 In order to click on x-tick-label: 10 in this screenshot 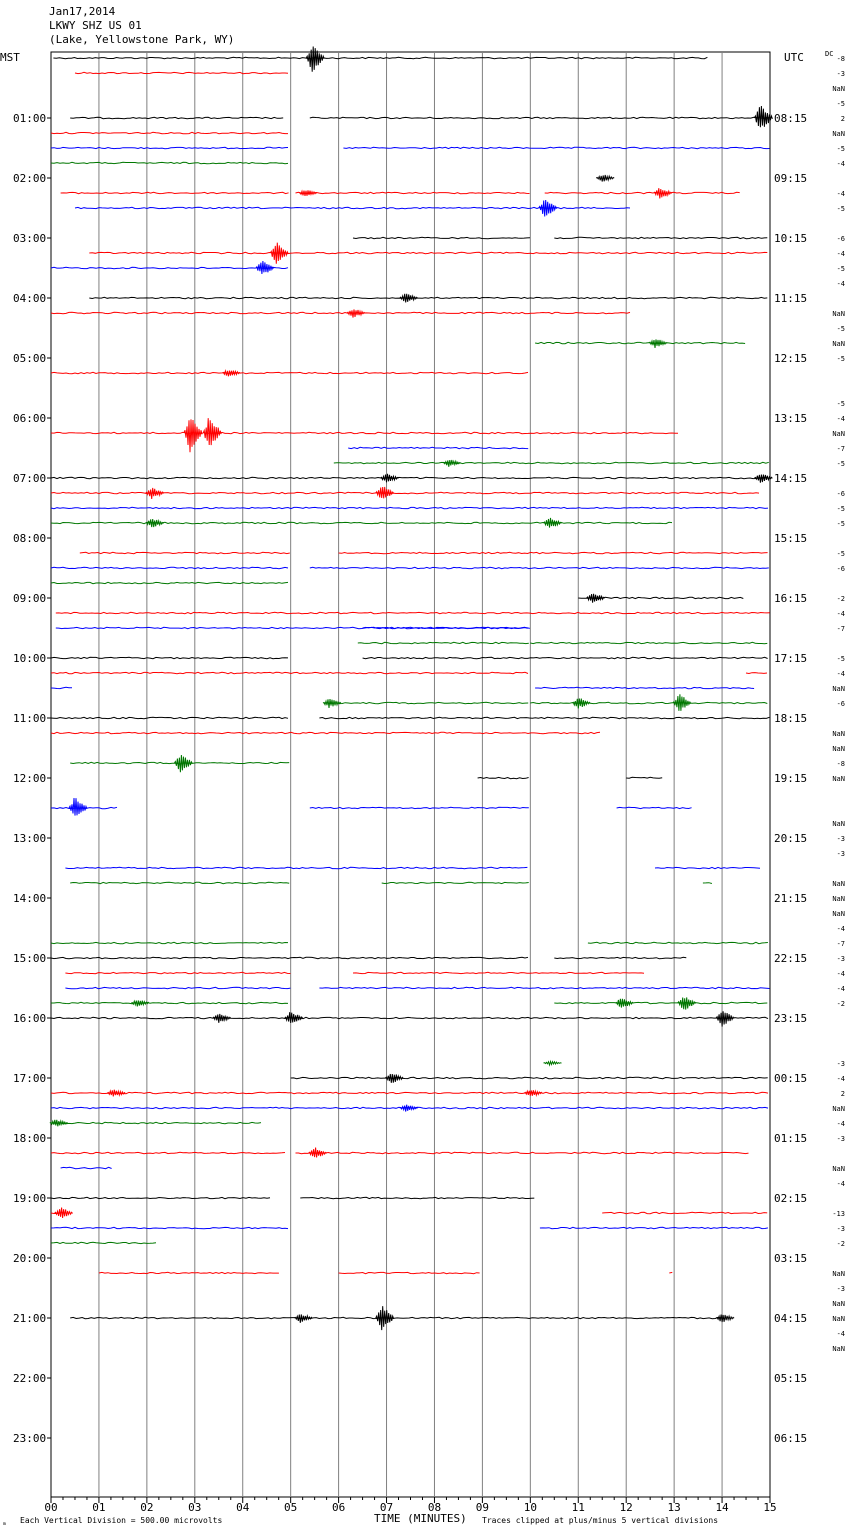, I will do `click(530, 1507)`.